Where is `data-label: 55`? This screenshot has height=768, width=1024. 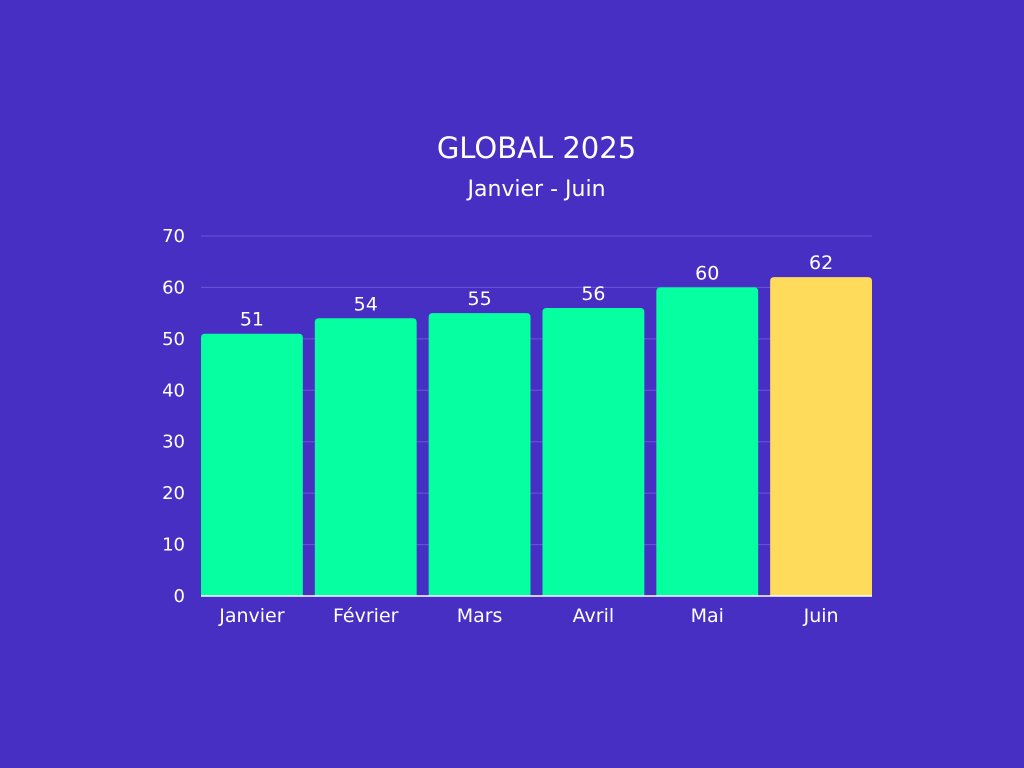
data-label: 55 is located at coordinates (479, 299).